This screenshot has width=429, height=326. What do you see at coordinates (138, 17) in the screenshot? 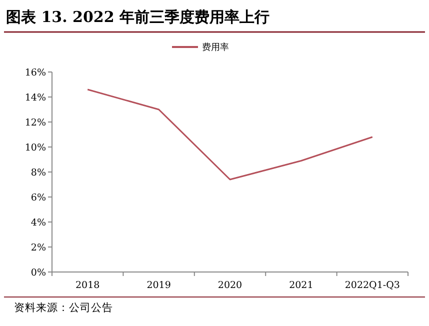
I see `chart-title: 图表 13. 2022 年前三季度费用率上行` at bounding box center [138, 17].